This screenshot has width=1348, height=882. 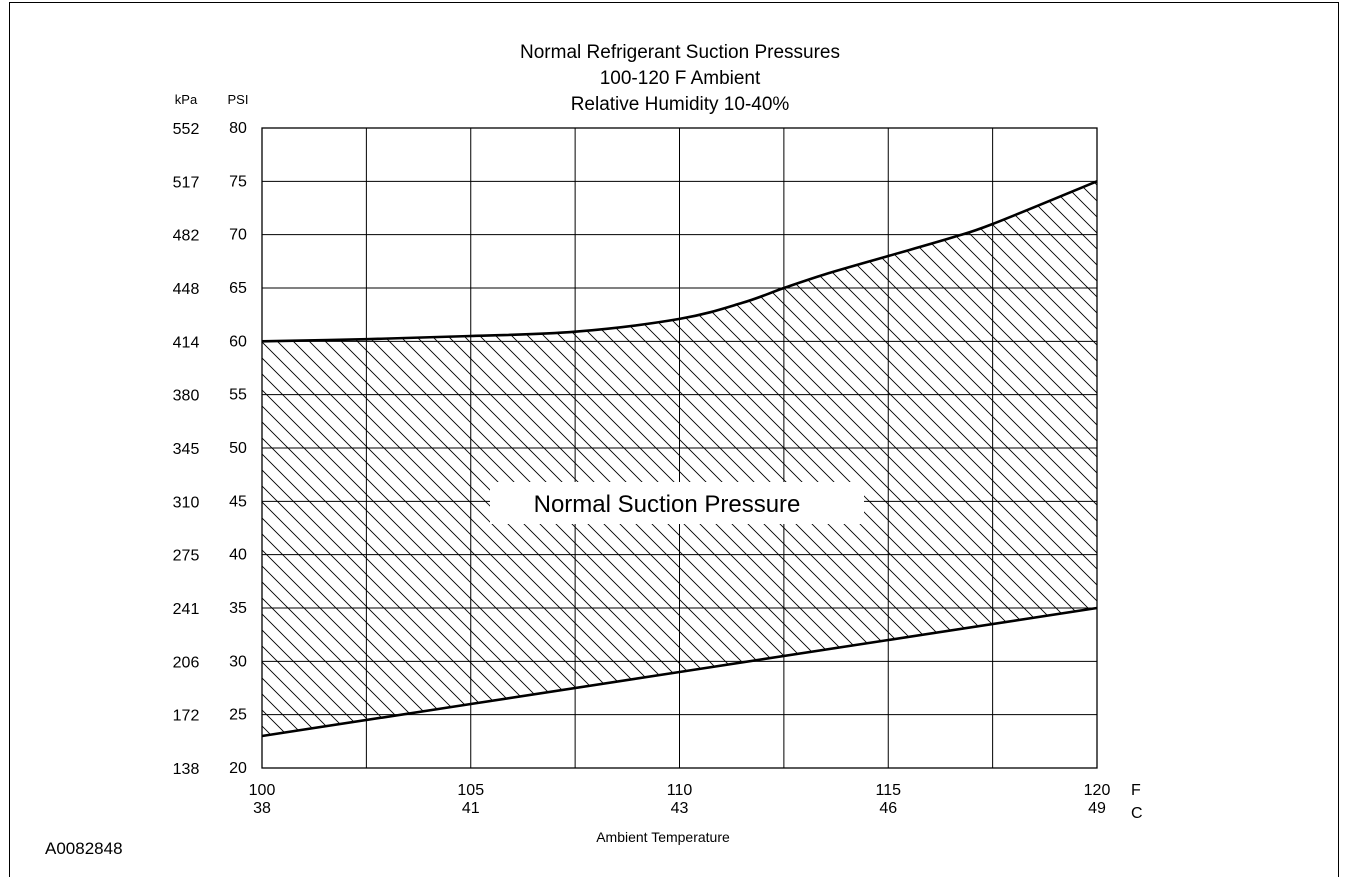 What do you see at coordinates (679, 672) in the screenshot?
I see `lower-limit-line` at bounding box center [679, 672].